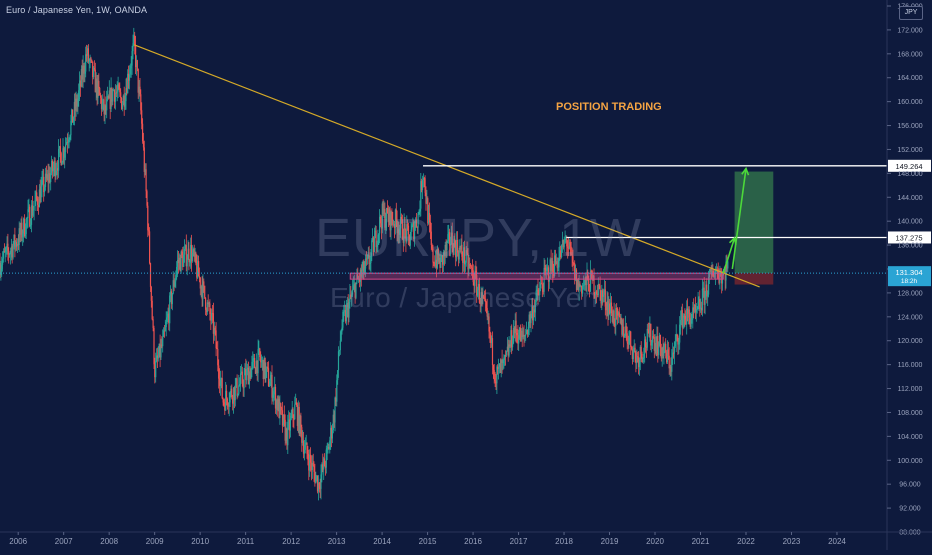 The width and height of the screenshot is (932, 555). Describe the element at coordinates (910, 509) in the screenshot. I see `price-axis-label: 92.000` at that location.